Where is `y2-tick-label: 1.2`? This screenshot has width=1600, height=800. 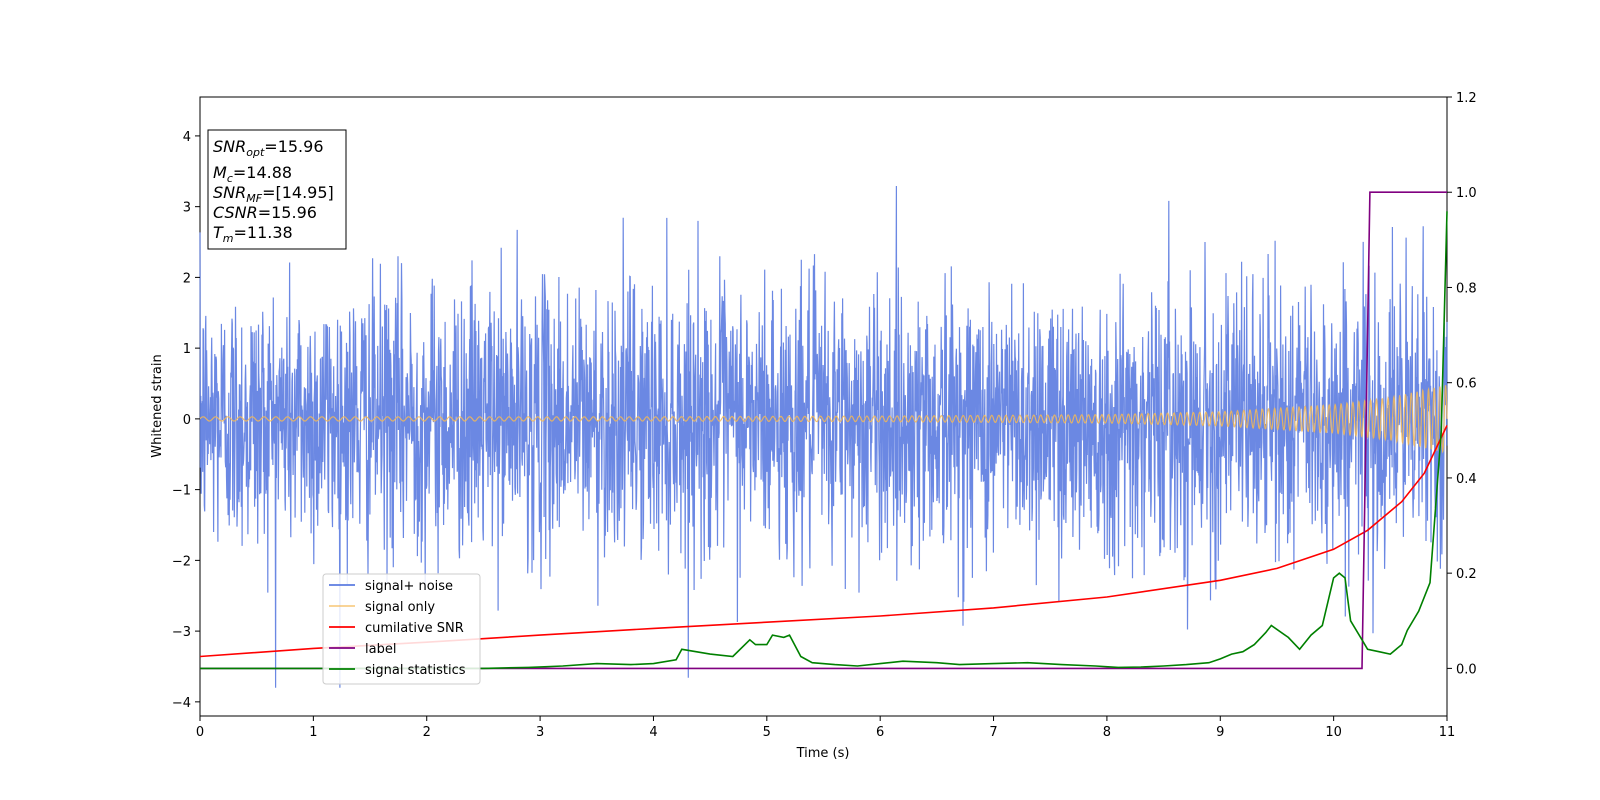 y2-tick-label: 1.2 is located at coordinates (1466, 98).